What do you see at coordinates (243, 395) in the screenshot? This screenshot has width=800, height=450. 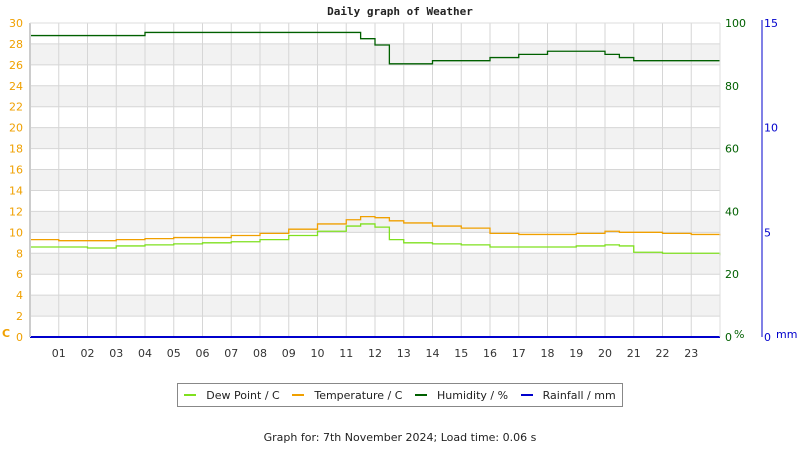 I see `legend-label: Dew Point / C` at bounding box center [243, 395].